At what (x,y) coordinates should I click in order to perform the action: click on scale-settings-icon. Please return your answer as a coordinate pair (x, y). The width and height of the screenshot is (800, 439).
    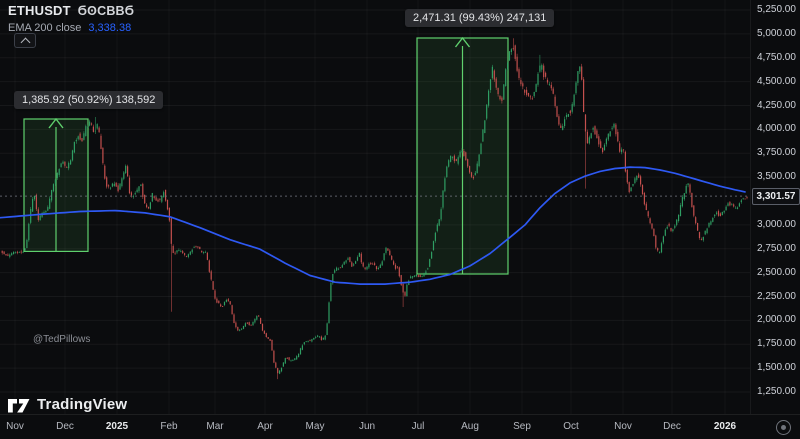
    Looking at the image, I should click on (783, 427).